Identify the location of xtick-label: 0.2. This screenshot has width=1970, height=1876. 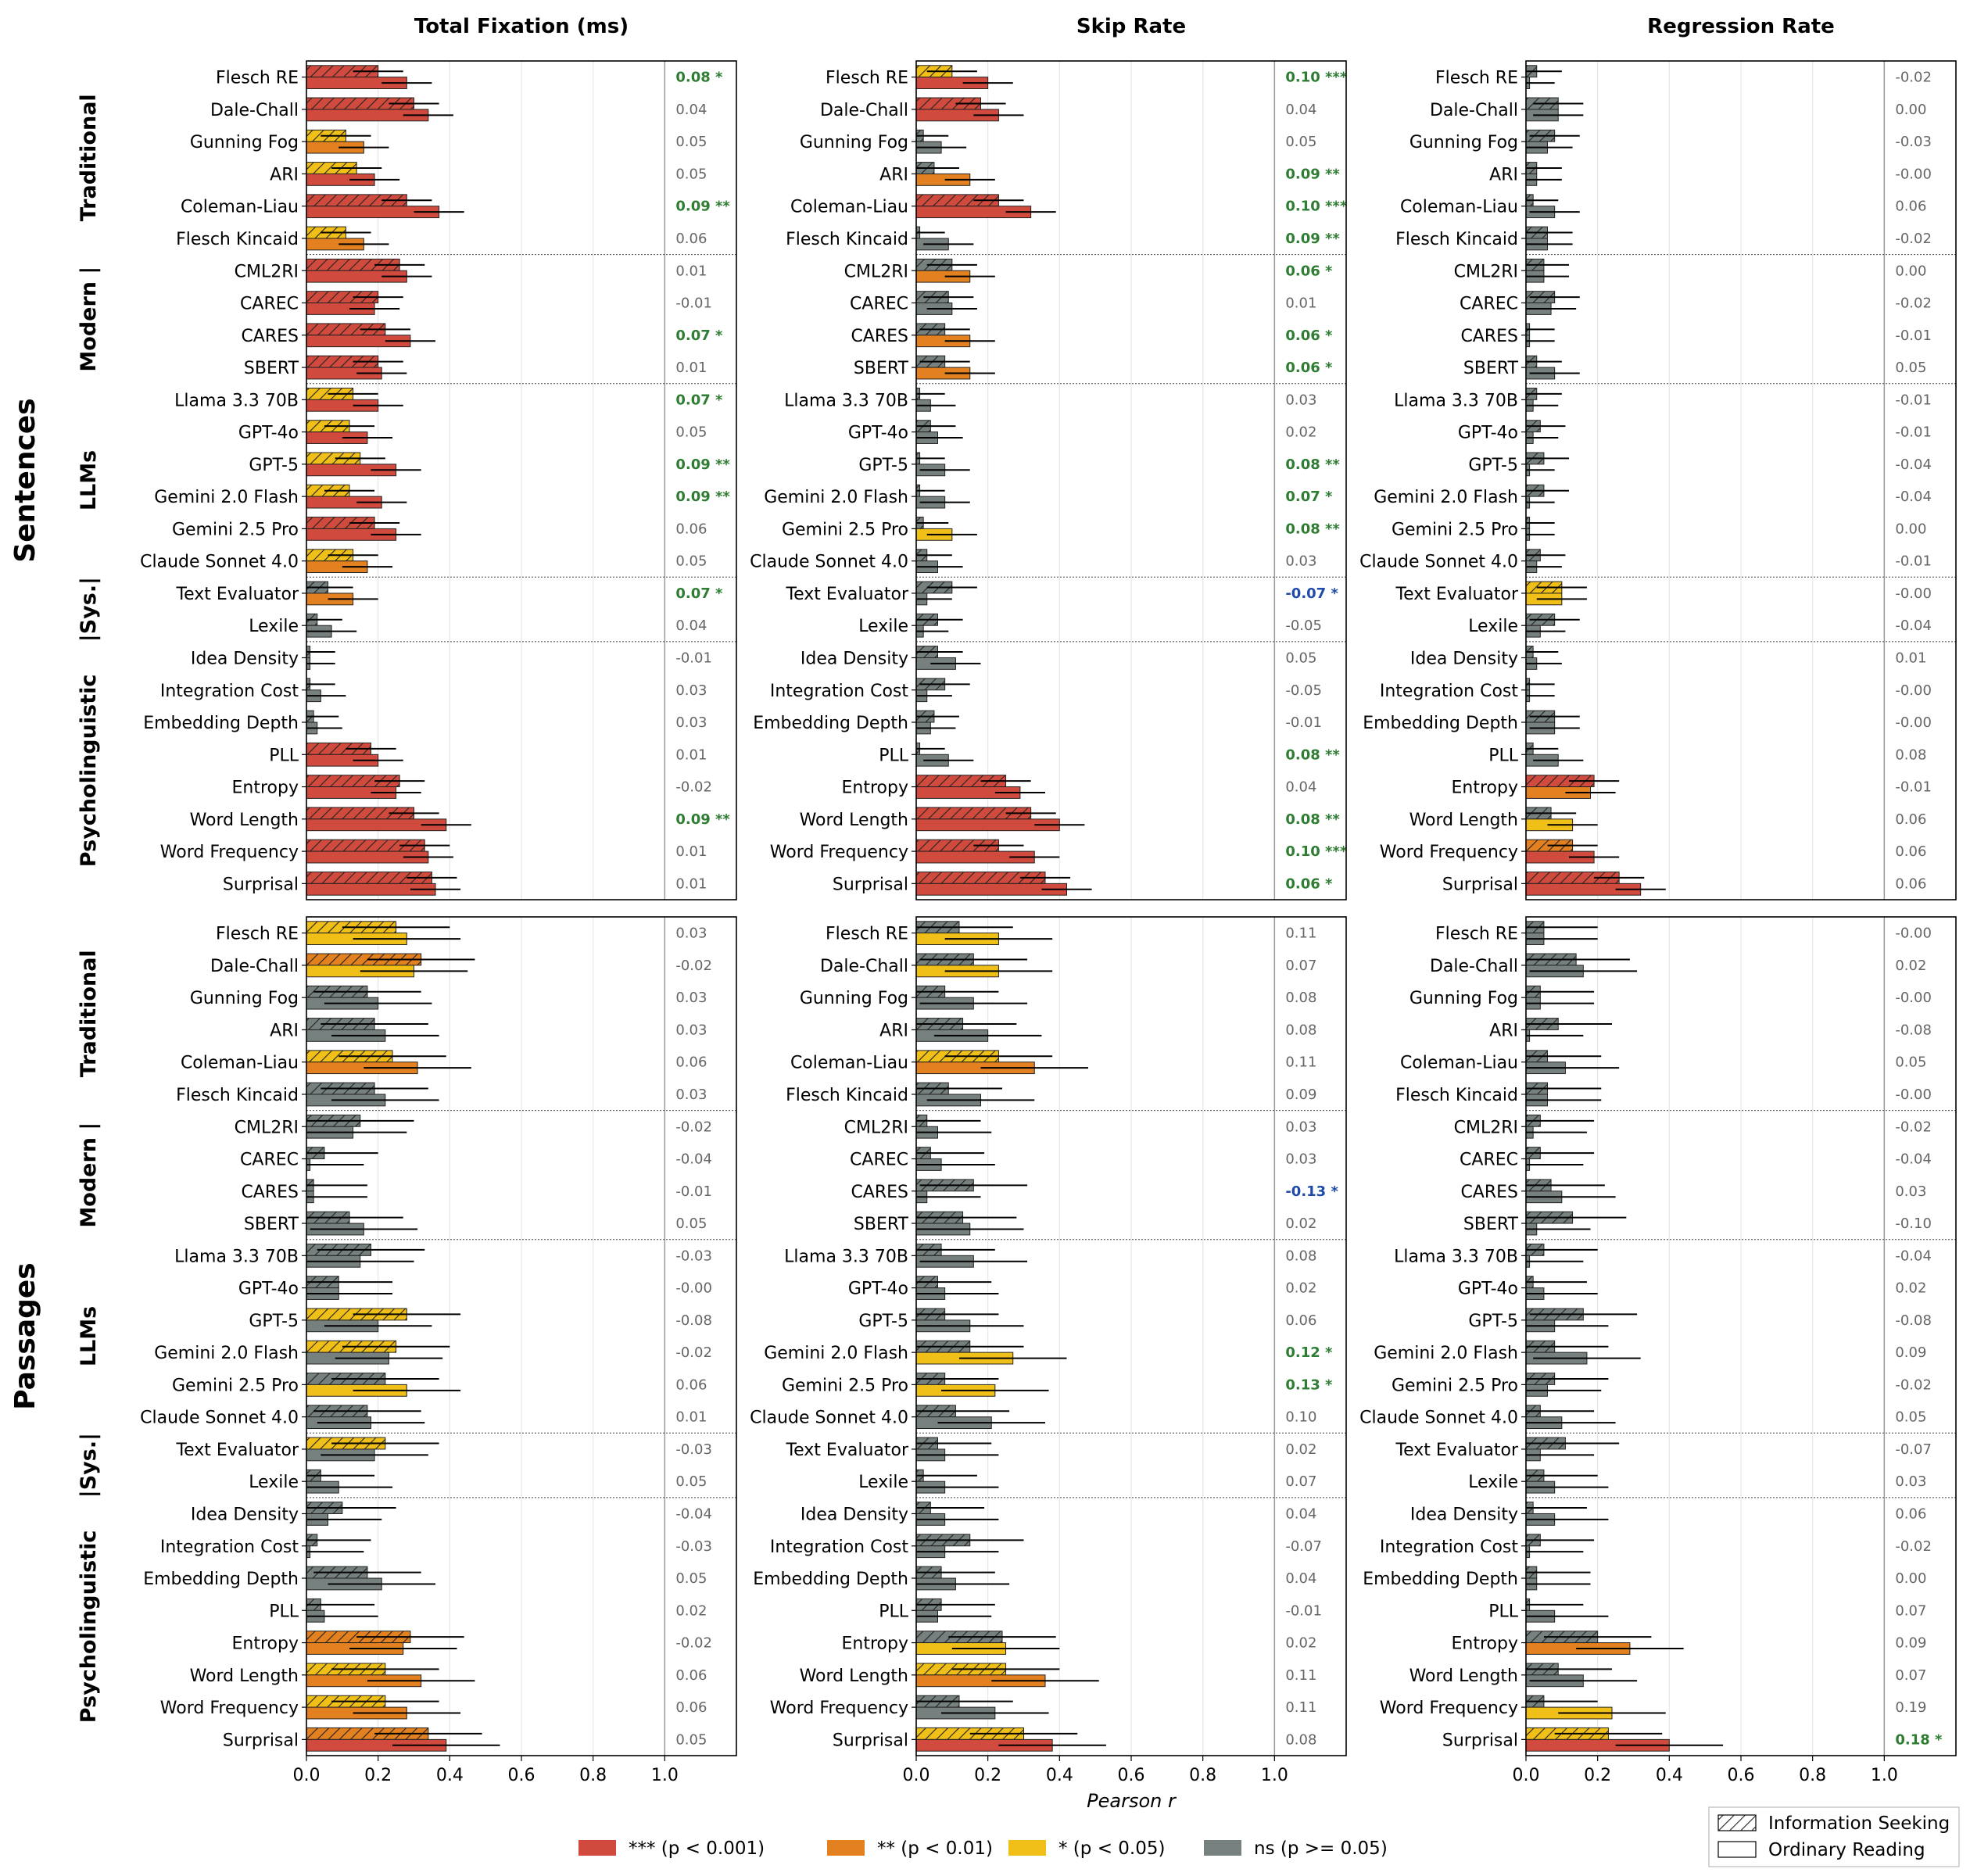
(378, 1775).